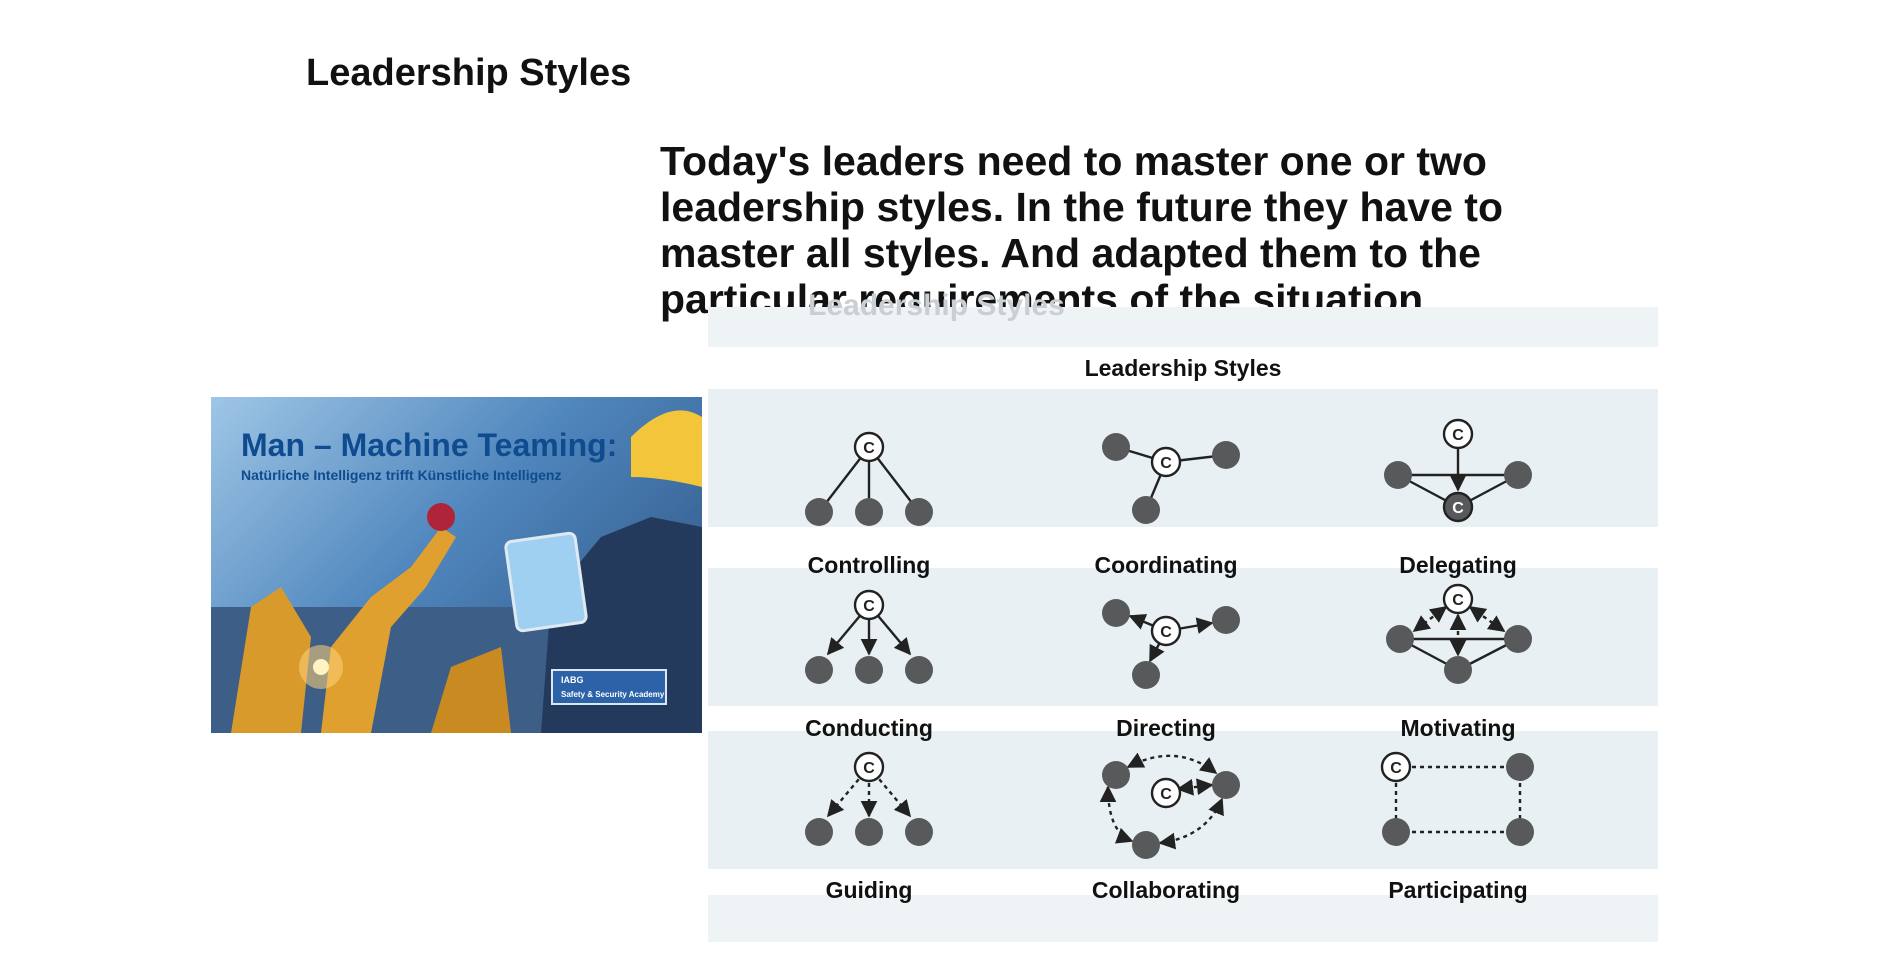  I want to click on style-label: Guiding, so click(869, 890).